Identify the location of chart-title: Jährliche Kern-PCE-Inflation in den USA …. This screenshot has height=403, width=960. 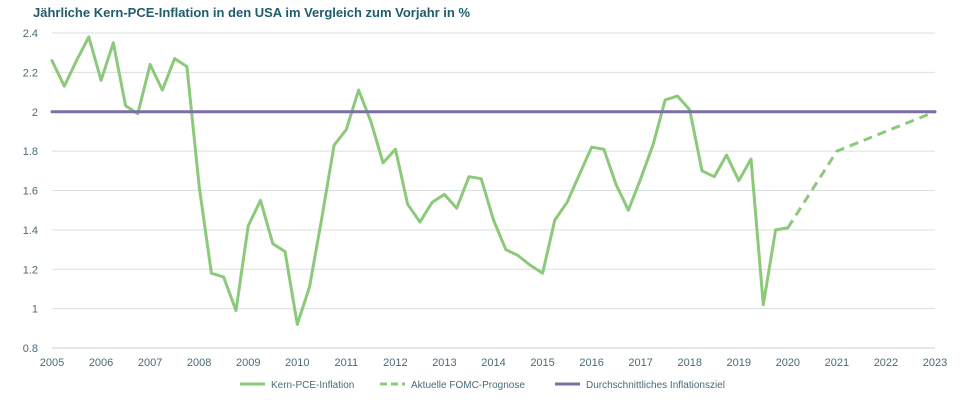
(252, 12).